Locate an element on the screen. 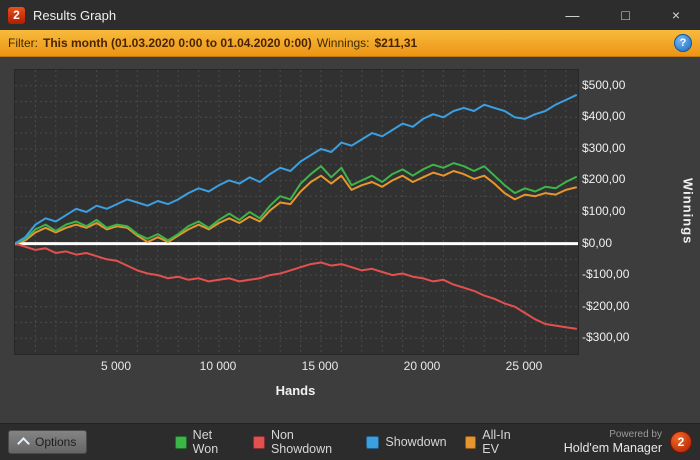 Image resolution: width=700 pixels, height=460 pixels. legend-swatch-non-showdown is located at coordinates (259, 442).